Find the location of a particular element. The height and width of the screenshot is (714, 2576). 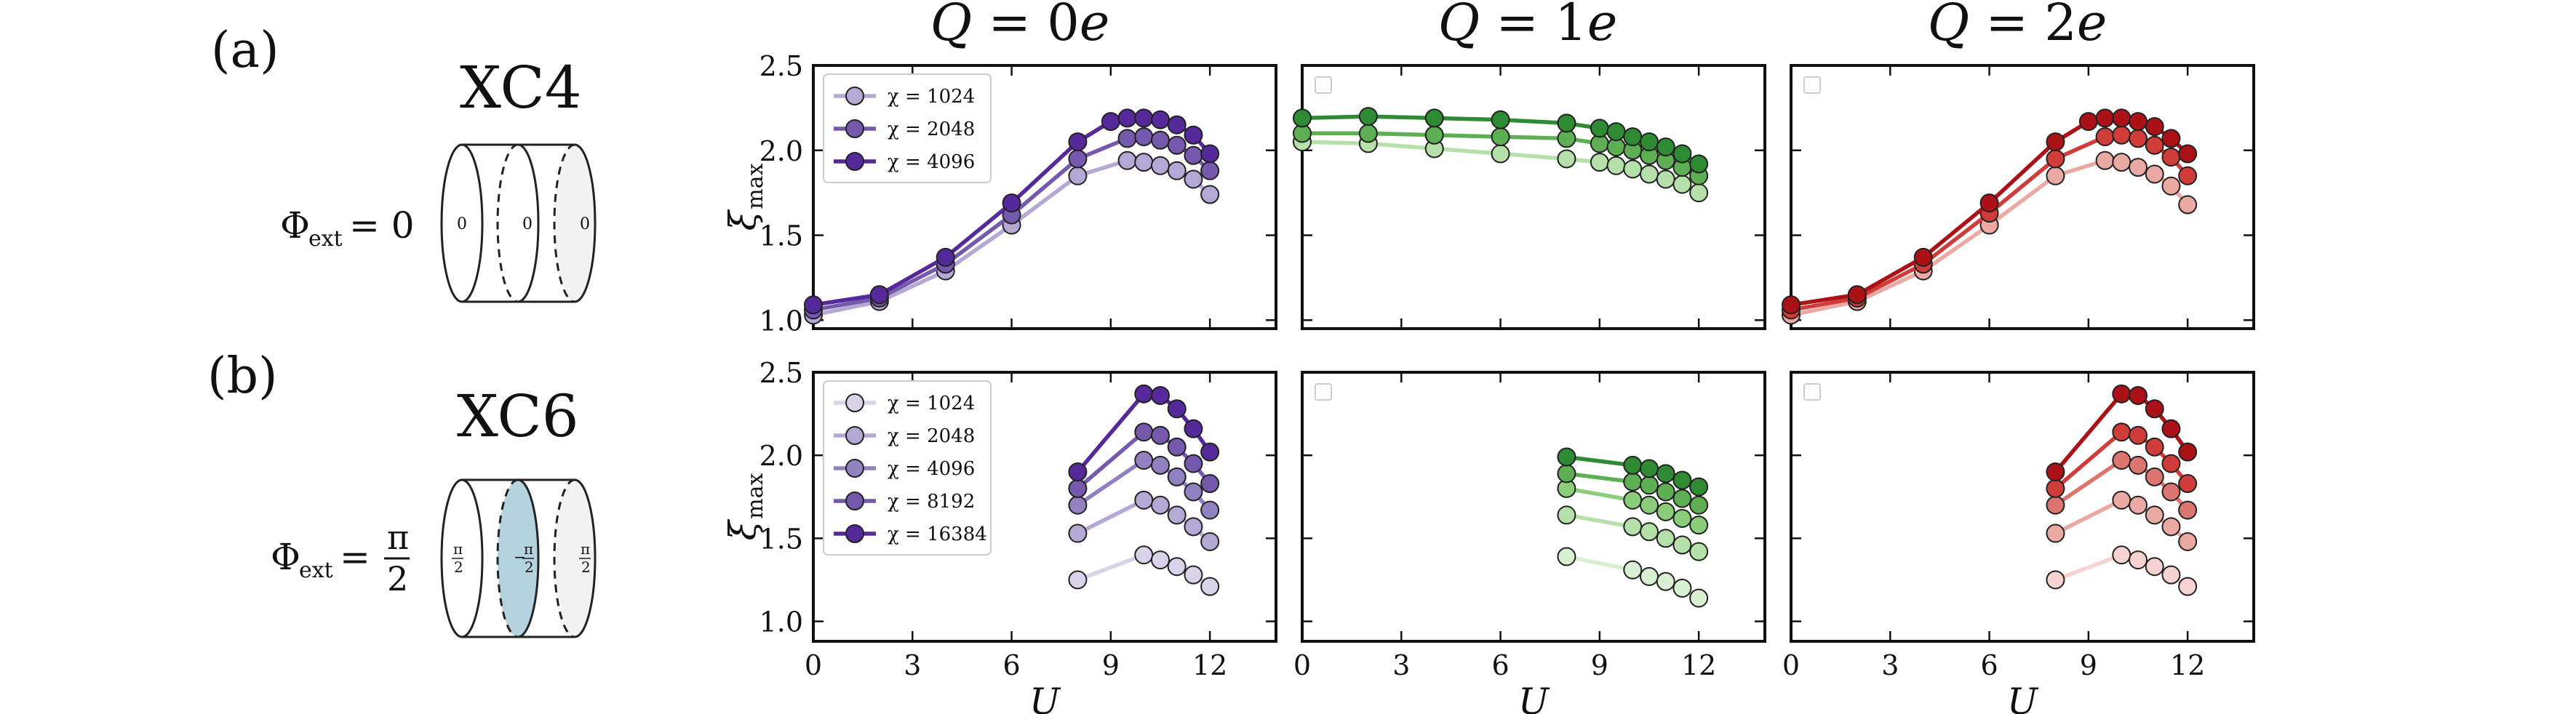

panel-a-schematic: (a) XC4 Φ ext = 0 0 0 0 is located at coordinates (404, 162).